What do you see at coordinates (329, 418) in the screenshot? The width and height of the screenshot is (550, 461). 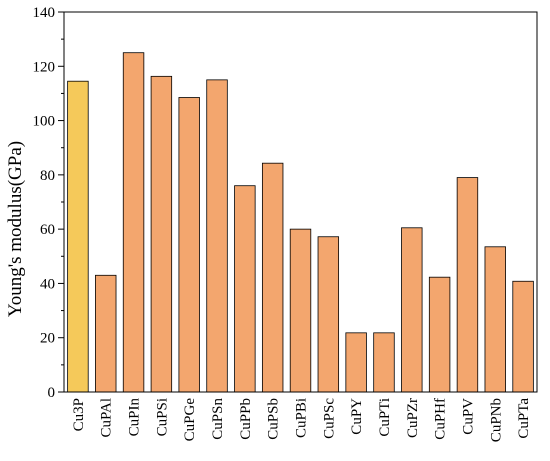 I see `x-tick-label: CuPSc` at bounding box center [329, 418].